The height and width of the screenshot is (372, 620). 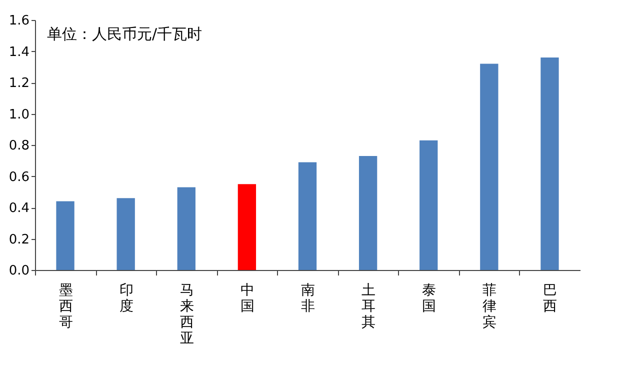 What do you see at coordinates (489, 306) in the screenshot?
I see `x-tick-label: 菲律宾` at bounding box center [489, 306].